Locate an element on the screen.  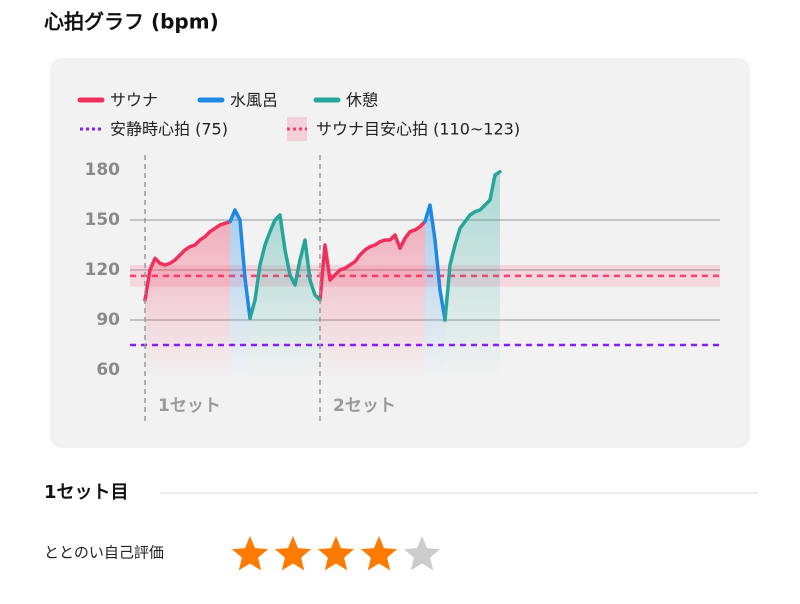
rating-label: ととのい自己評価 is located at coordinates (104, 553).